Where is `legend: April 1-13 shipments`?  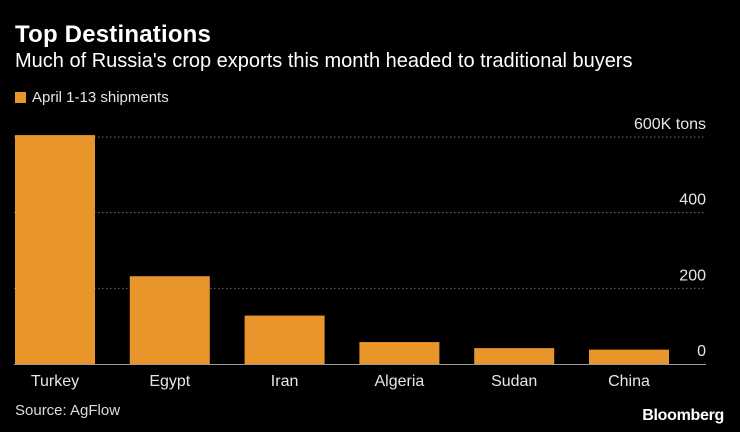 legend: April 1-13 shipments is located at coordinates (92, 97).